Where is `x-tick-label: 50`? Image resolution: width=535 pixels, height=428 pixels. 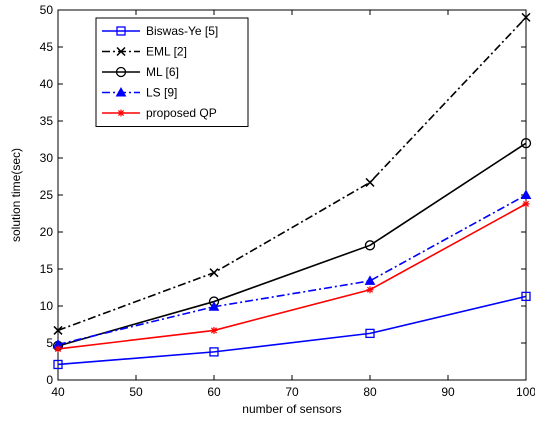
x-tick-label: 50 is located at coordinates (136, 392).